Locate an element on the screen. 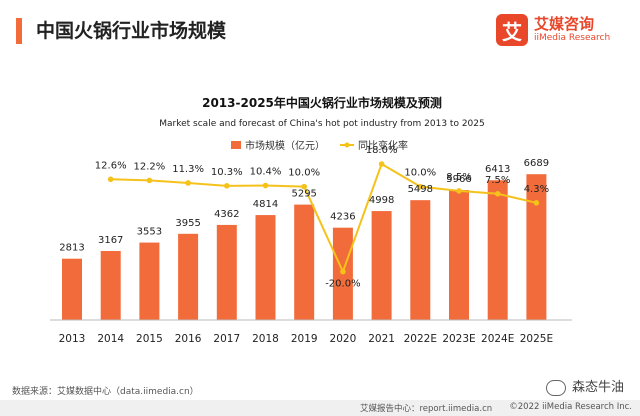  x-tick-label: 2021 is located at coordinates (381, 339).